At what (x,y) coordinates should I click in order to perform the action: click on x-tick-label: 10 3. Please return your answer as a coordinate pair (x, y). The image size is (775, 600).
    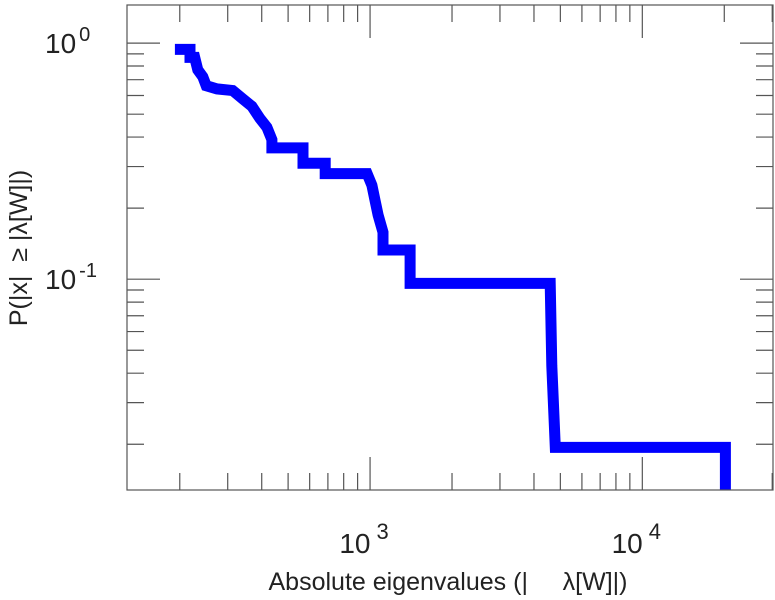
    Looking at the image, I should click on (363, 539).